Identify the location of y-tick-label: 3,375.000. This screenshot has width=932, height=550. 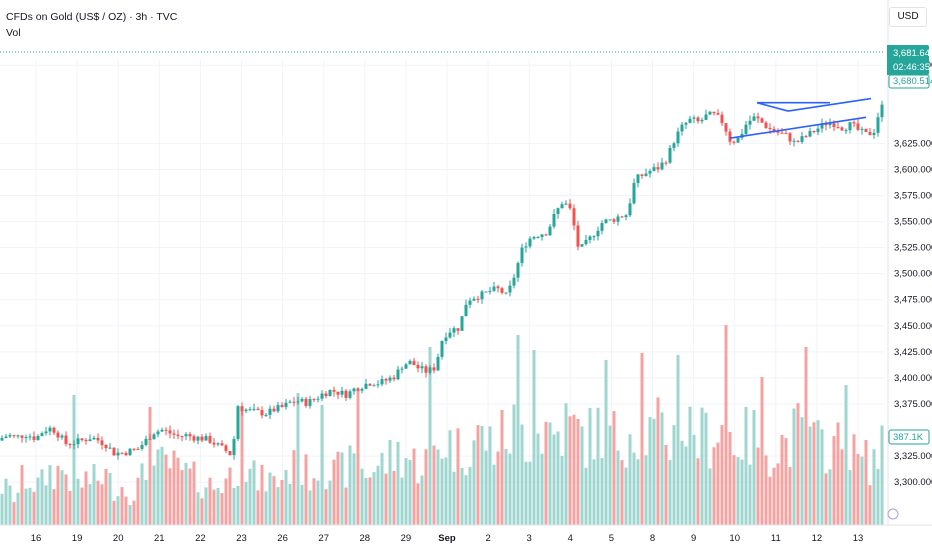
(913, 404).